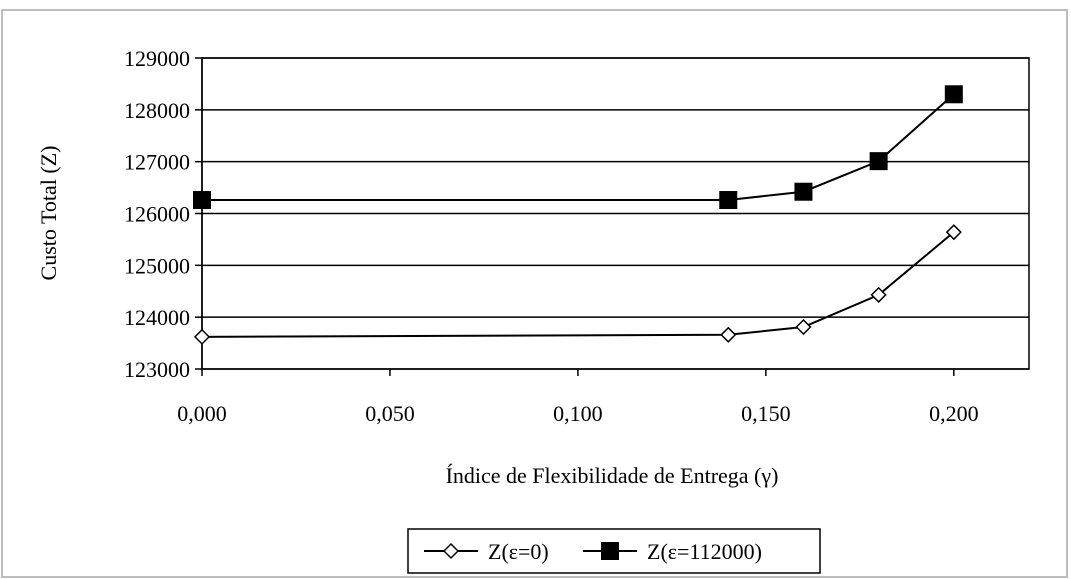 The width and height of the screenshot is (1071, 579). What do you see at coordinates (157, 214) in the screenshot?
I see `y-tick-label: 126000` at bounding box center [157, 214].